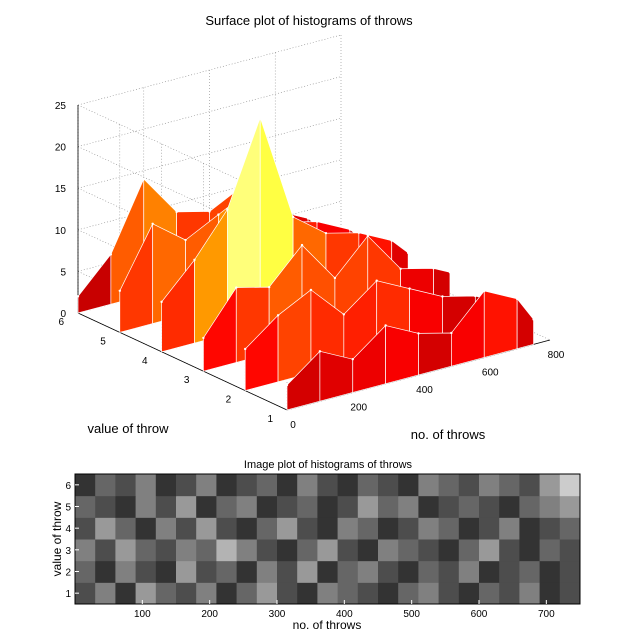  Describe the element at coordinates (61, 148) in the screenshot. I see `surface-z-tick-label: 20` at that location.